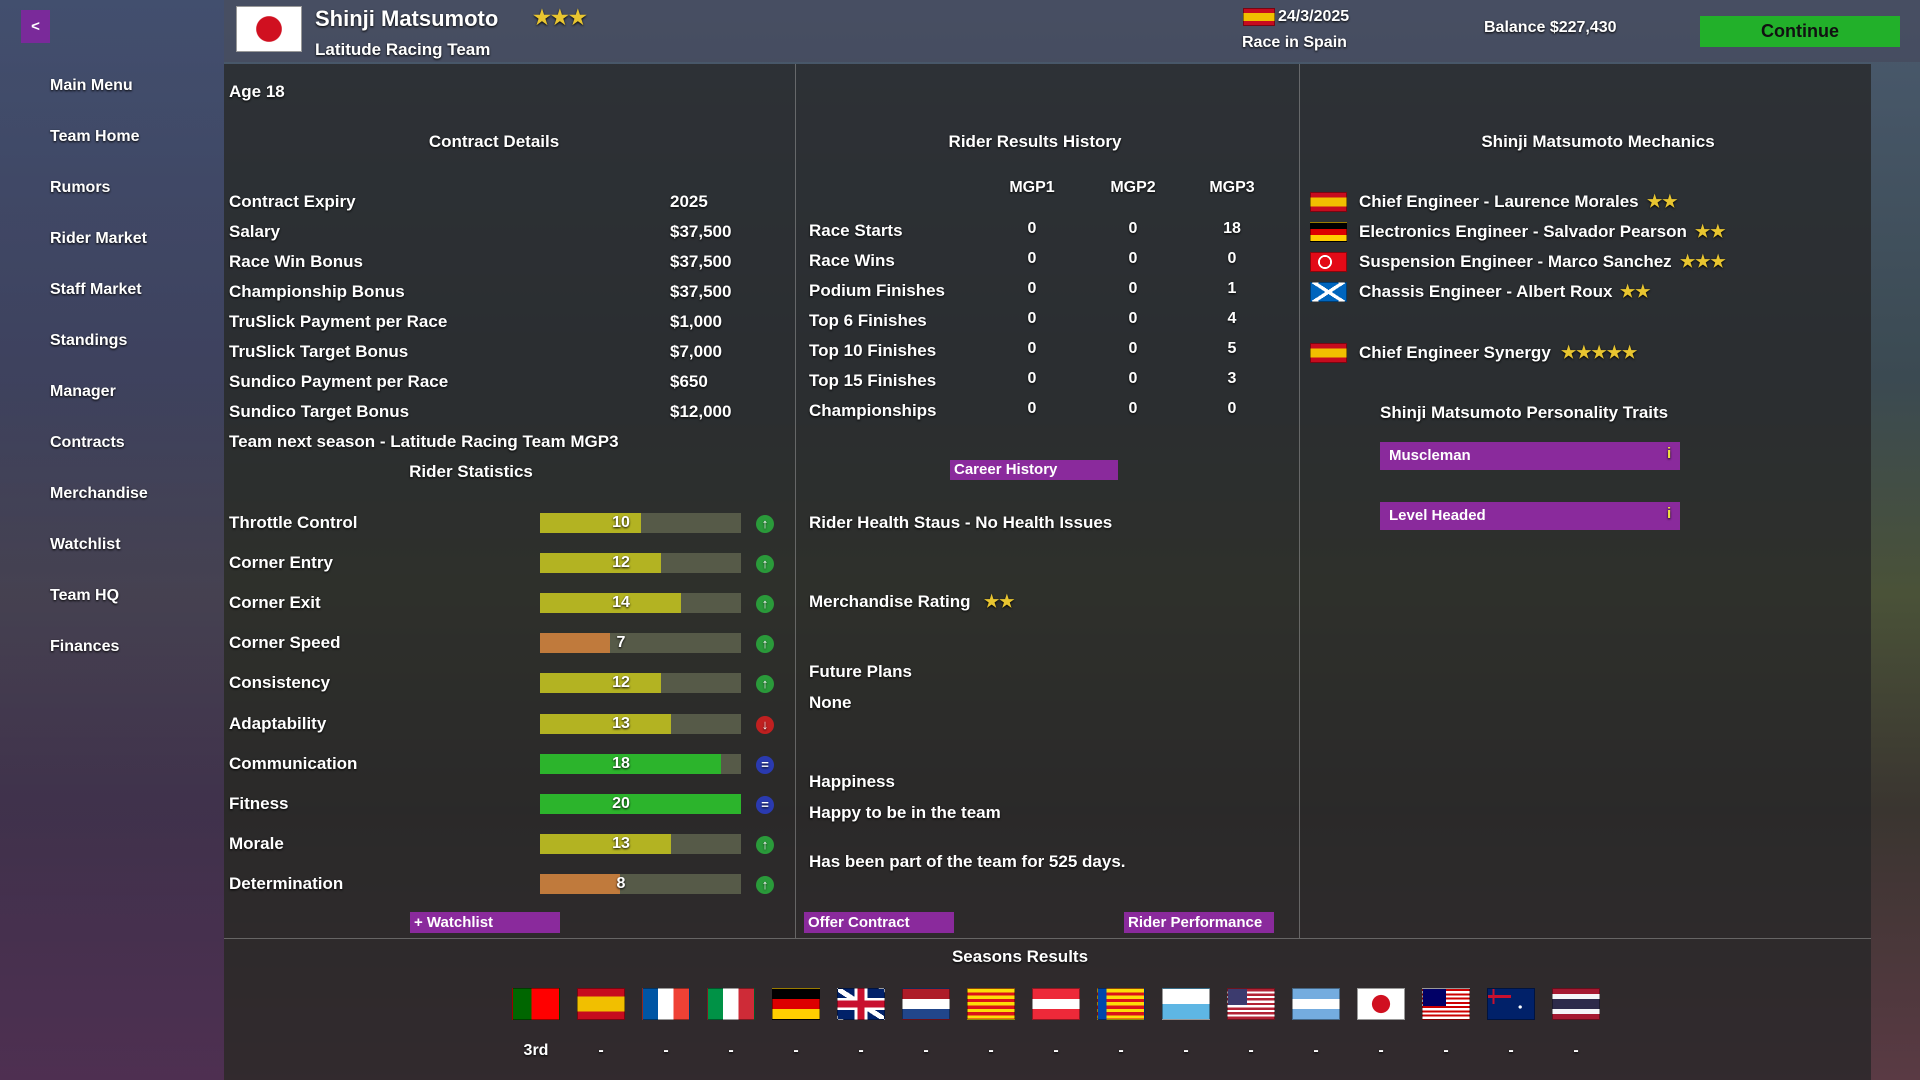 Image resolution: width=1920 pixels, height=1080 pixels. What do you see at coordinates (278, 723) in the screenshot?
I see `stat-label: Adaptability` at bounding box center [278, 723].